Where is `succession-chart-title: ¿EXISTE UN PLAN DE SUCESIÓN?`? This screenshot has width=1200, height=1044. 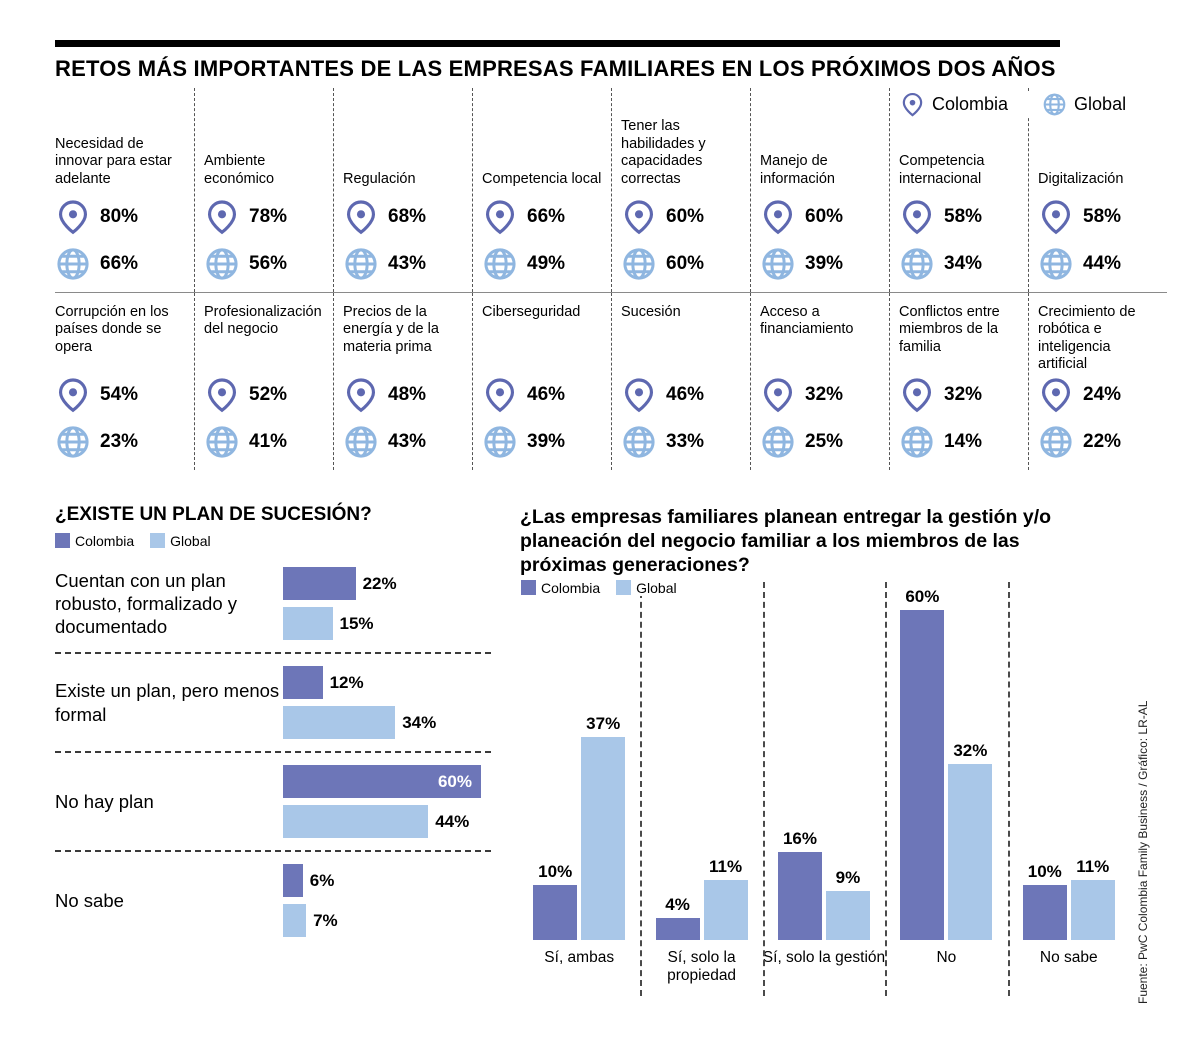 succession-chart-title: ¿EXISTE UN PLAN DE SUCESIÓN? is located at coordinates (213, 514).